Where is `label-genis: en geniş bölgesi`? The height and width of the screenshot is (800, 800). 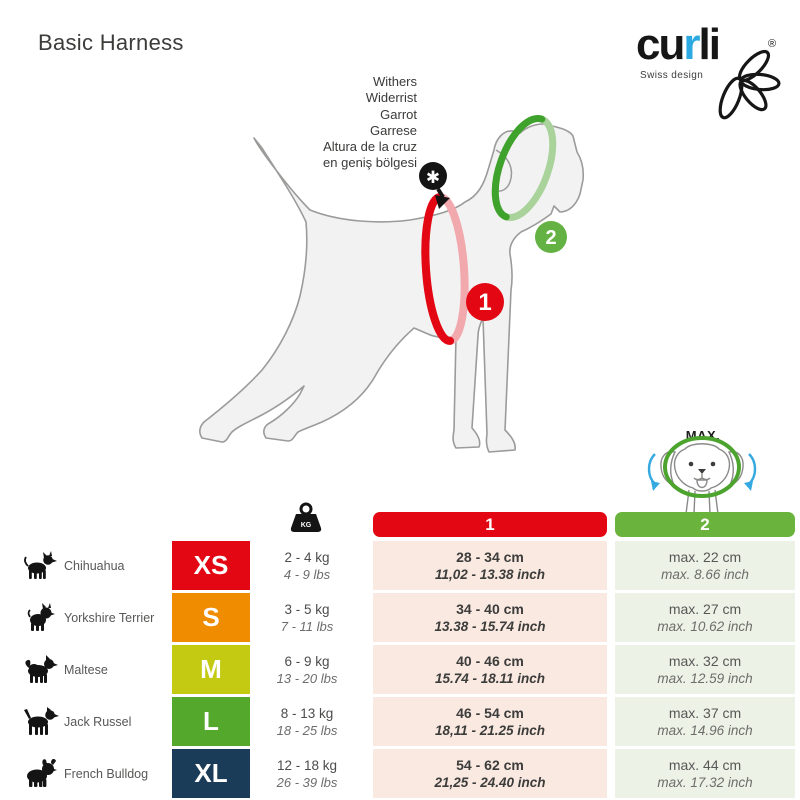
label-genis: en geniş bölgesi is located at coordinates (370, 163).